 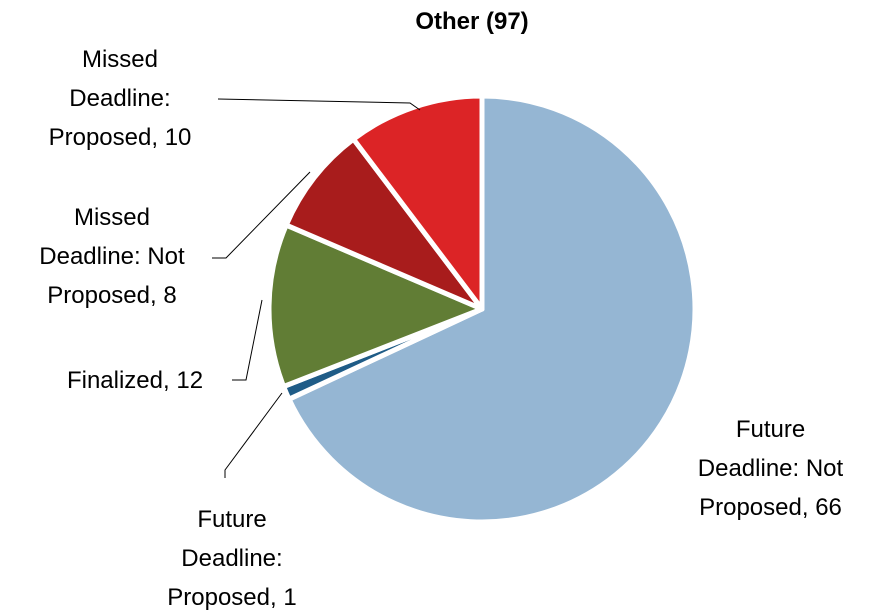 I want to click on data-label: Finalized, 12, so click(x=135, y=380).